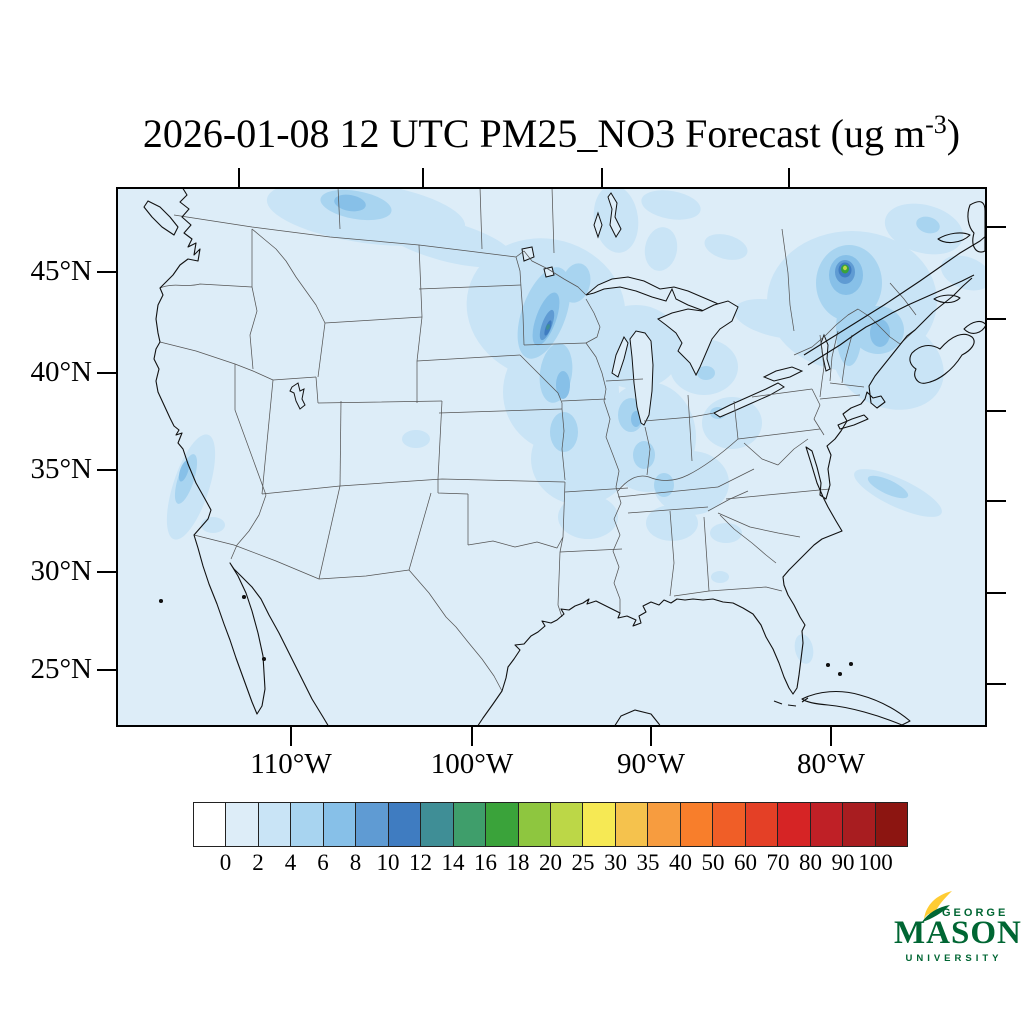 This screenshot has width=1024, height=1024. What do you see at coordinates (241, 457) in the screenshot?
I see `pacific-coast` at bounding box center [241, 457].